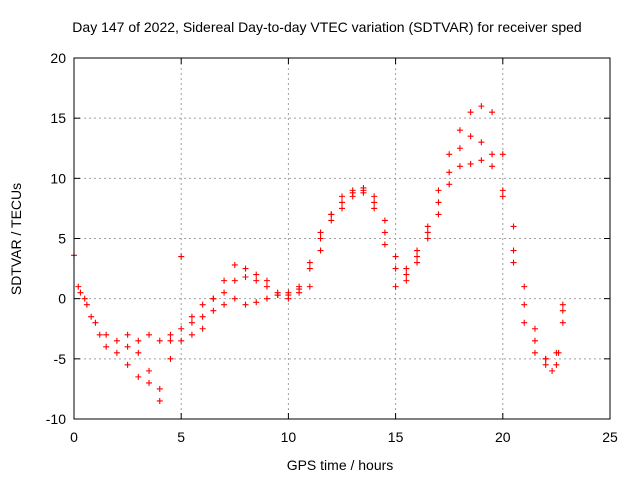  I want to click on x-tick-labels: 0 5 10 15 20 25, so click(344, 437).